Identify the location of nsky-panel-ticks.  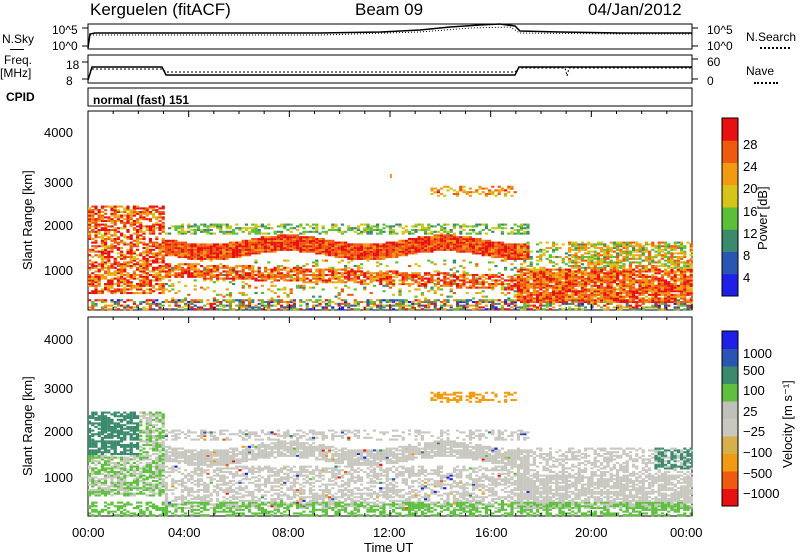
(390, 37).